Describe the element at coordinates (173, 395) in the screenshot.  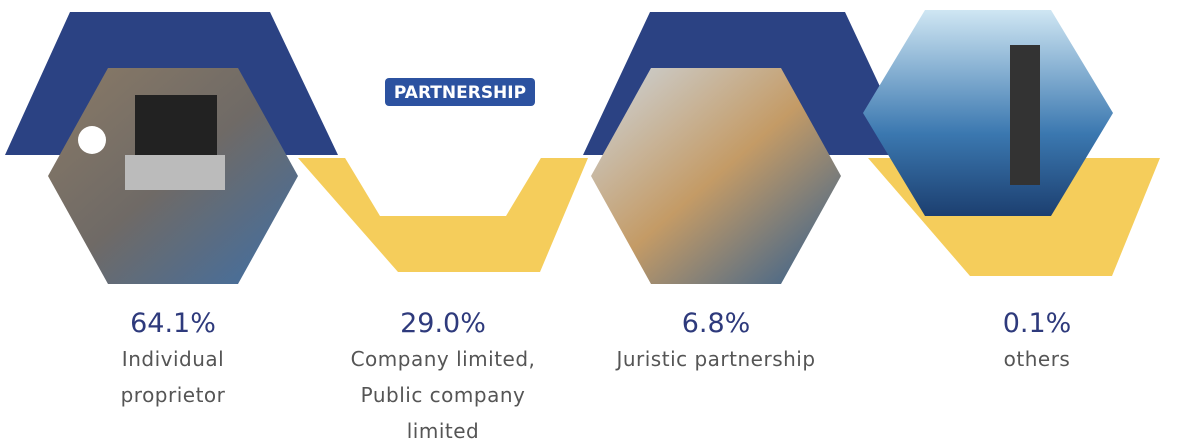
I see `label: proprietor` at that location.